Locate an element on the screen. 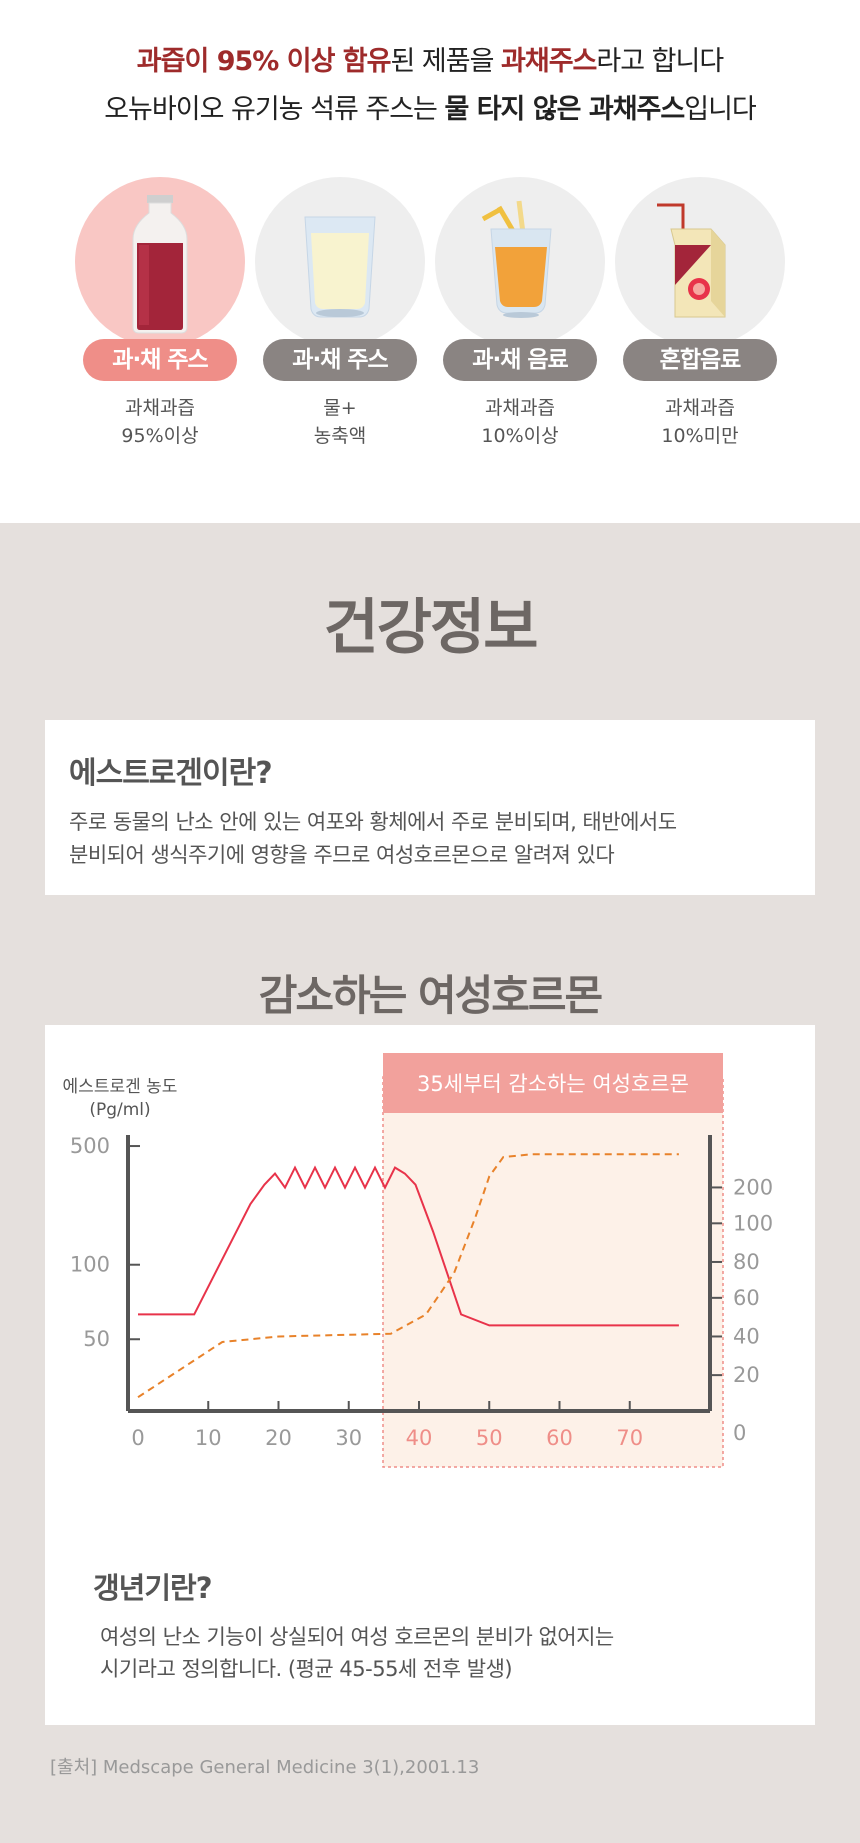  highlight-region is located at coordinates (553, 1272).